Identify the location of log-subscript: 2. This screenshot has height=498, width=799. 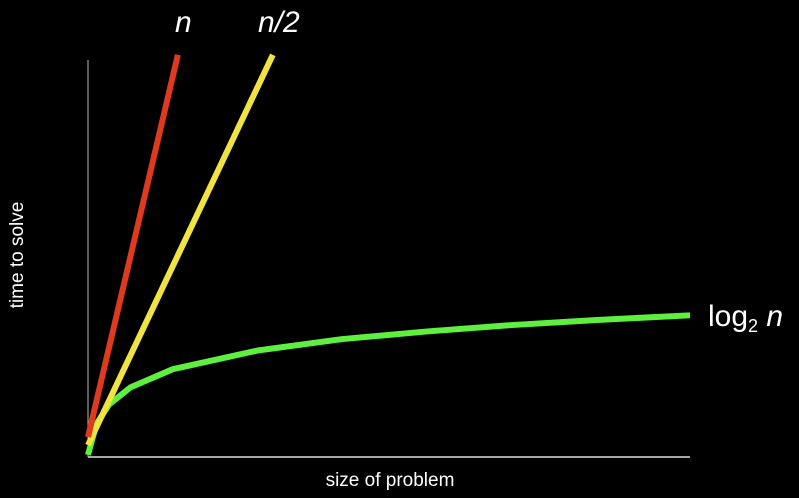
(753, 326).